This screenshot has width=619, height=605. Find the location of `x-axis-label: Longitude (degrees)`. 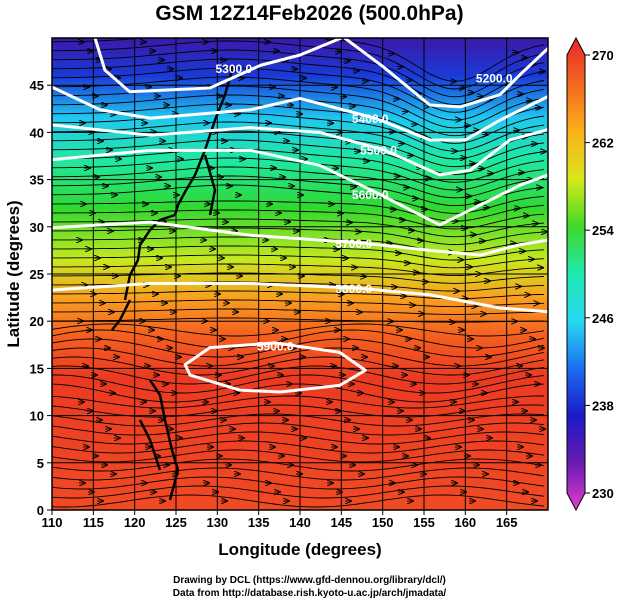

x-axis-label: Longitude (degrees) is located at coordinates (299, 549).